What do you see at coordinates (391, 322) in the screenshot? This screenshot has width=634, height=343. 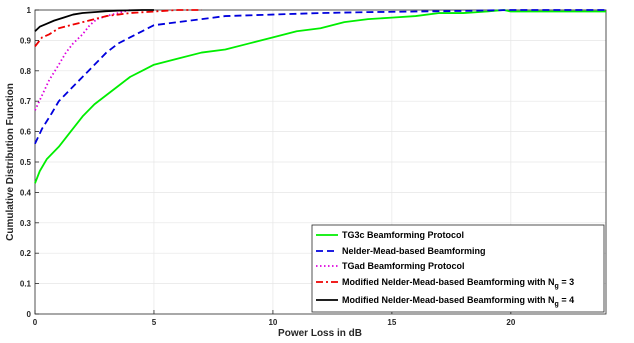 I see `x-tick-label: 15` at bounding box center [391, 322].